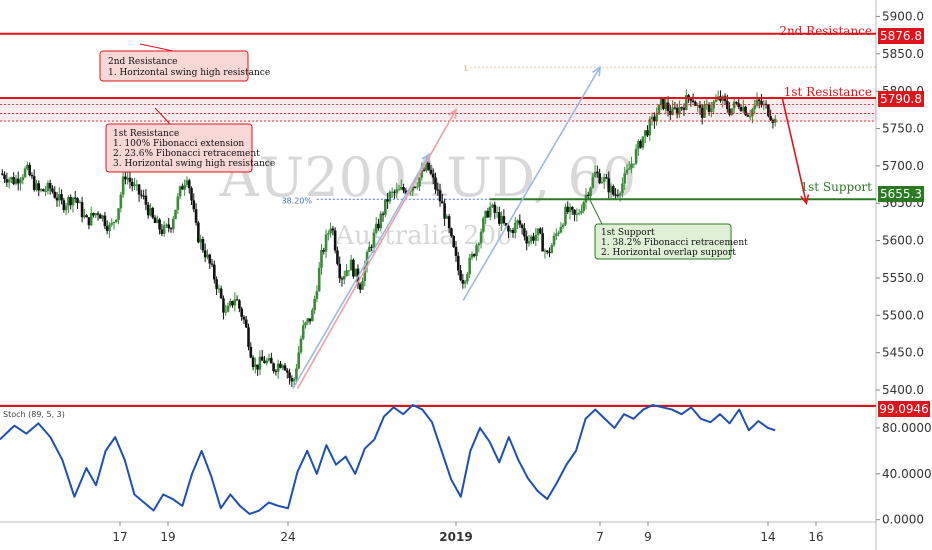 The image size is (932, 550). Describe the element at coordinates (805, 200) in the screenshot. I see `forecast-arrow-head` at that location.